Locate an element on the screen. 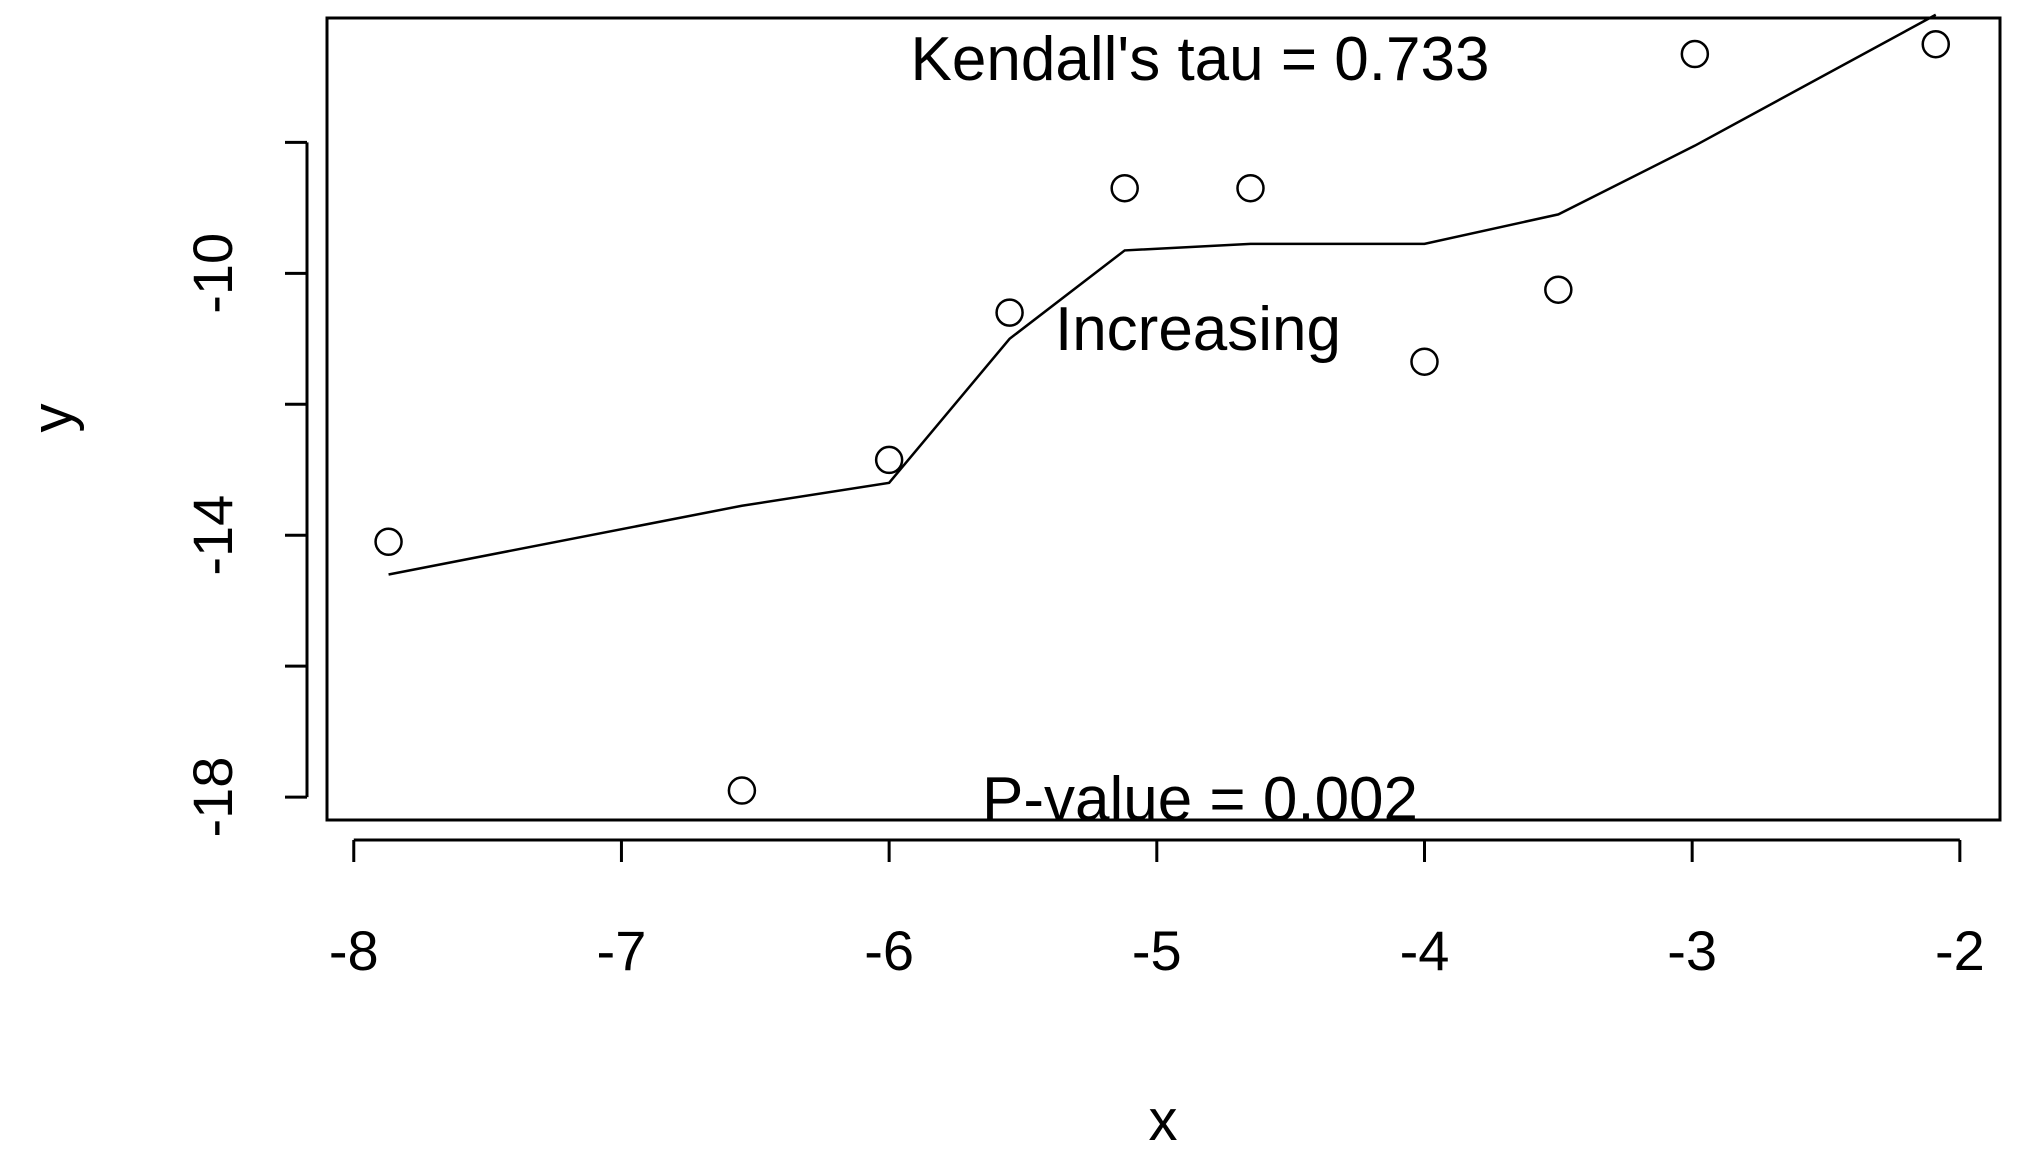  x-tick-label: -3 is located at coordinates (1692, 950).